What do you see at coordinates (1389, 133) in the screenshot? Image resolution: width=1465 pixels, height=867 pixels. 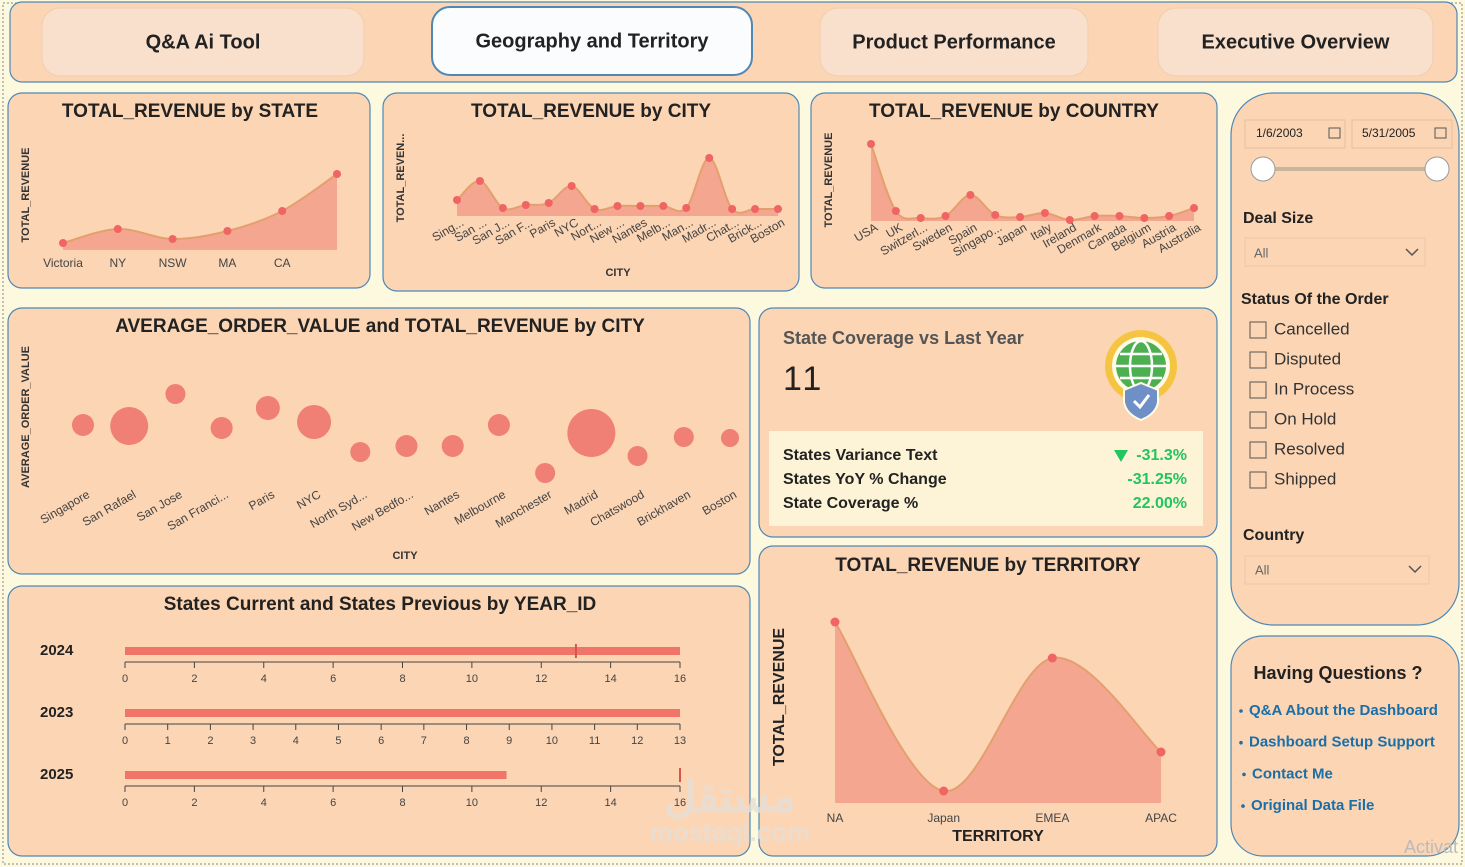 I see `date-to: 5/31/2005` at bounding box center [1389, 133].